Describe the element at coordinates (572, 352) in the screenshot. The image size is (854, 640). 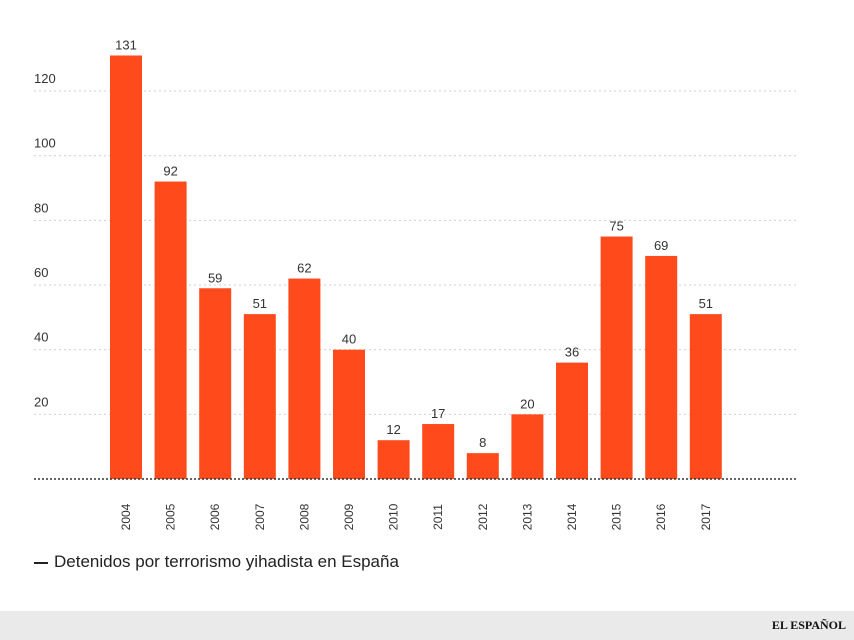
I see `data-label-2014: 36` at that location.